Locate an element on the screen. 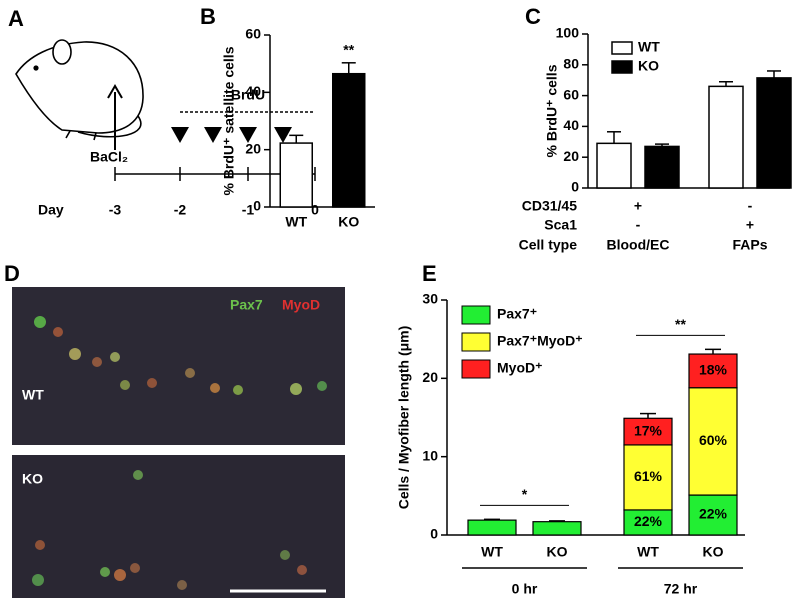 The image size is (800, 603). panel-label: A is located at coordinates (16, 18).